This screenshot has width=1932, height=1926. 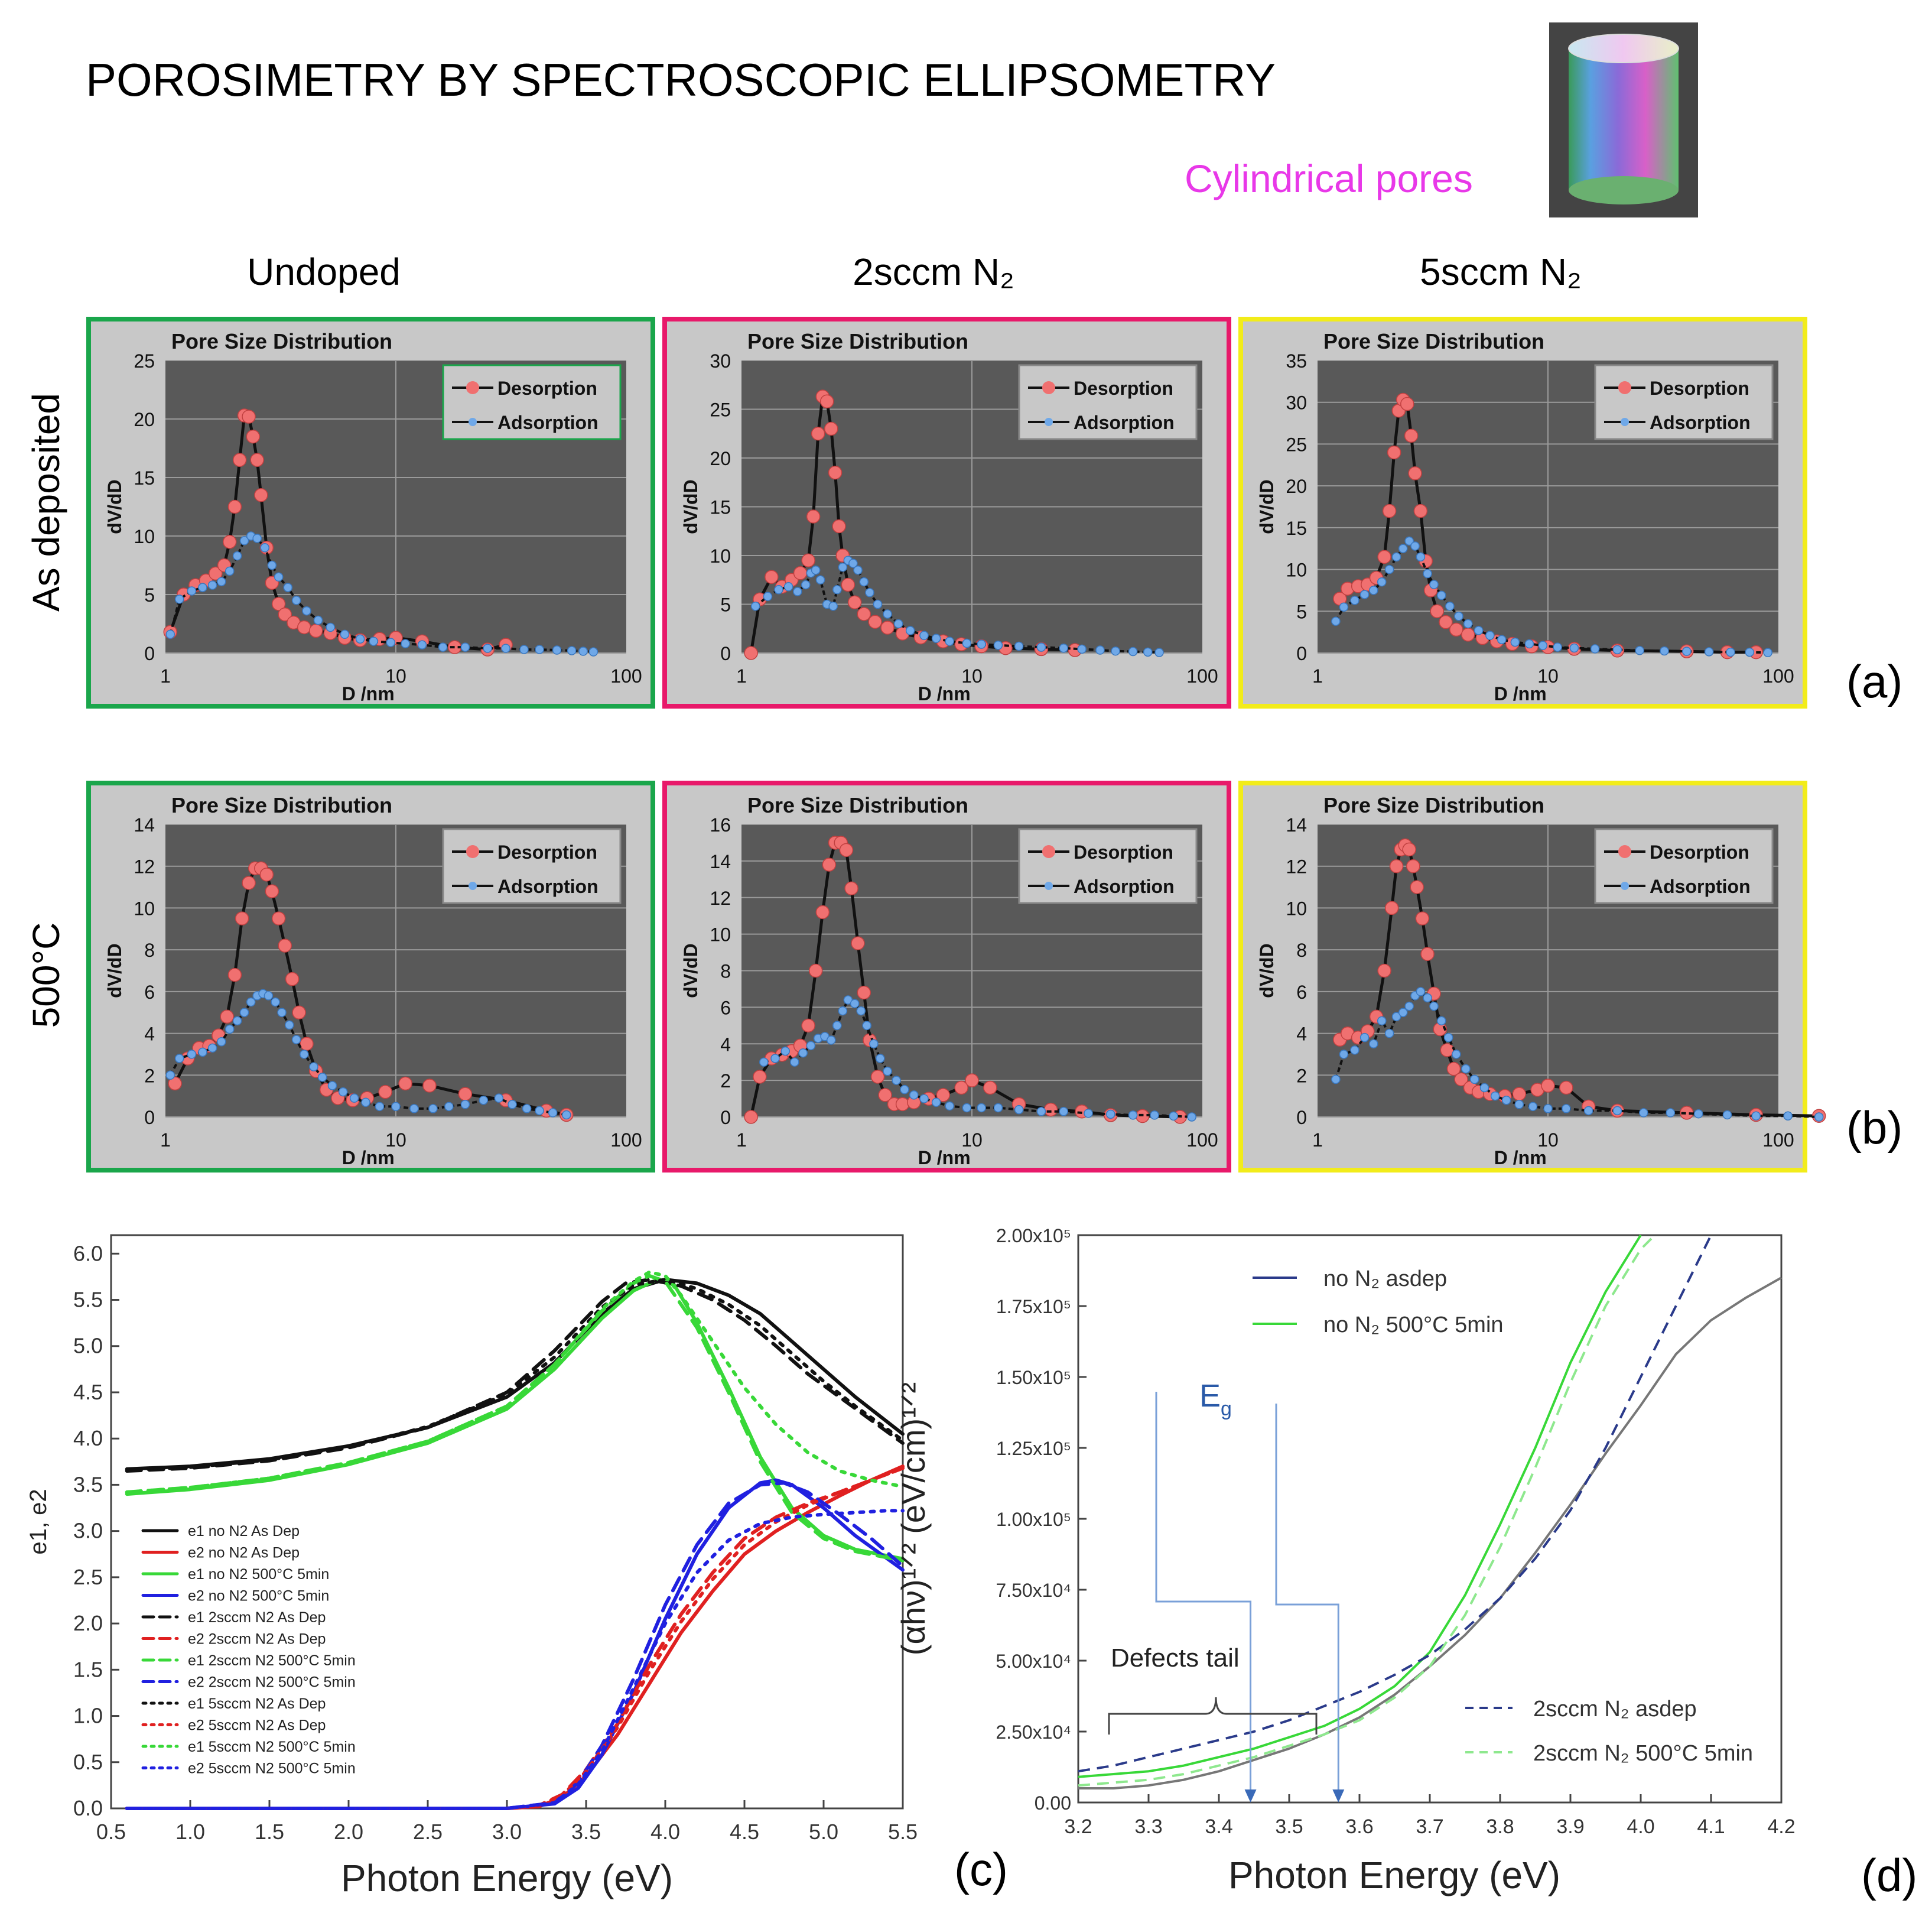 I want to click on legend-box, so click(x=532, y=866).